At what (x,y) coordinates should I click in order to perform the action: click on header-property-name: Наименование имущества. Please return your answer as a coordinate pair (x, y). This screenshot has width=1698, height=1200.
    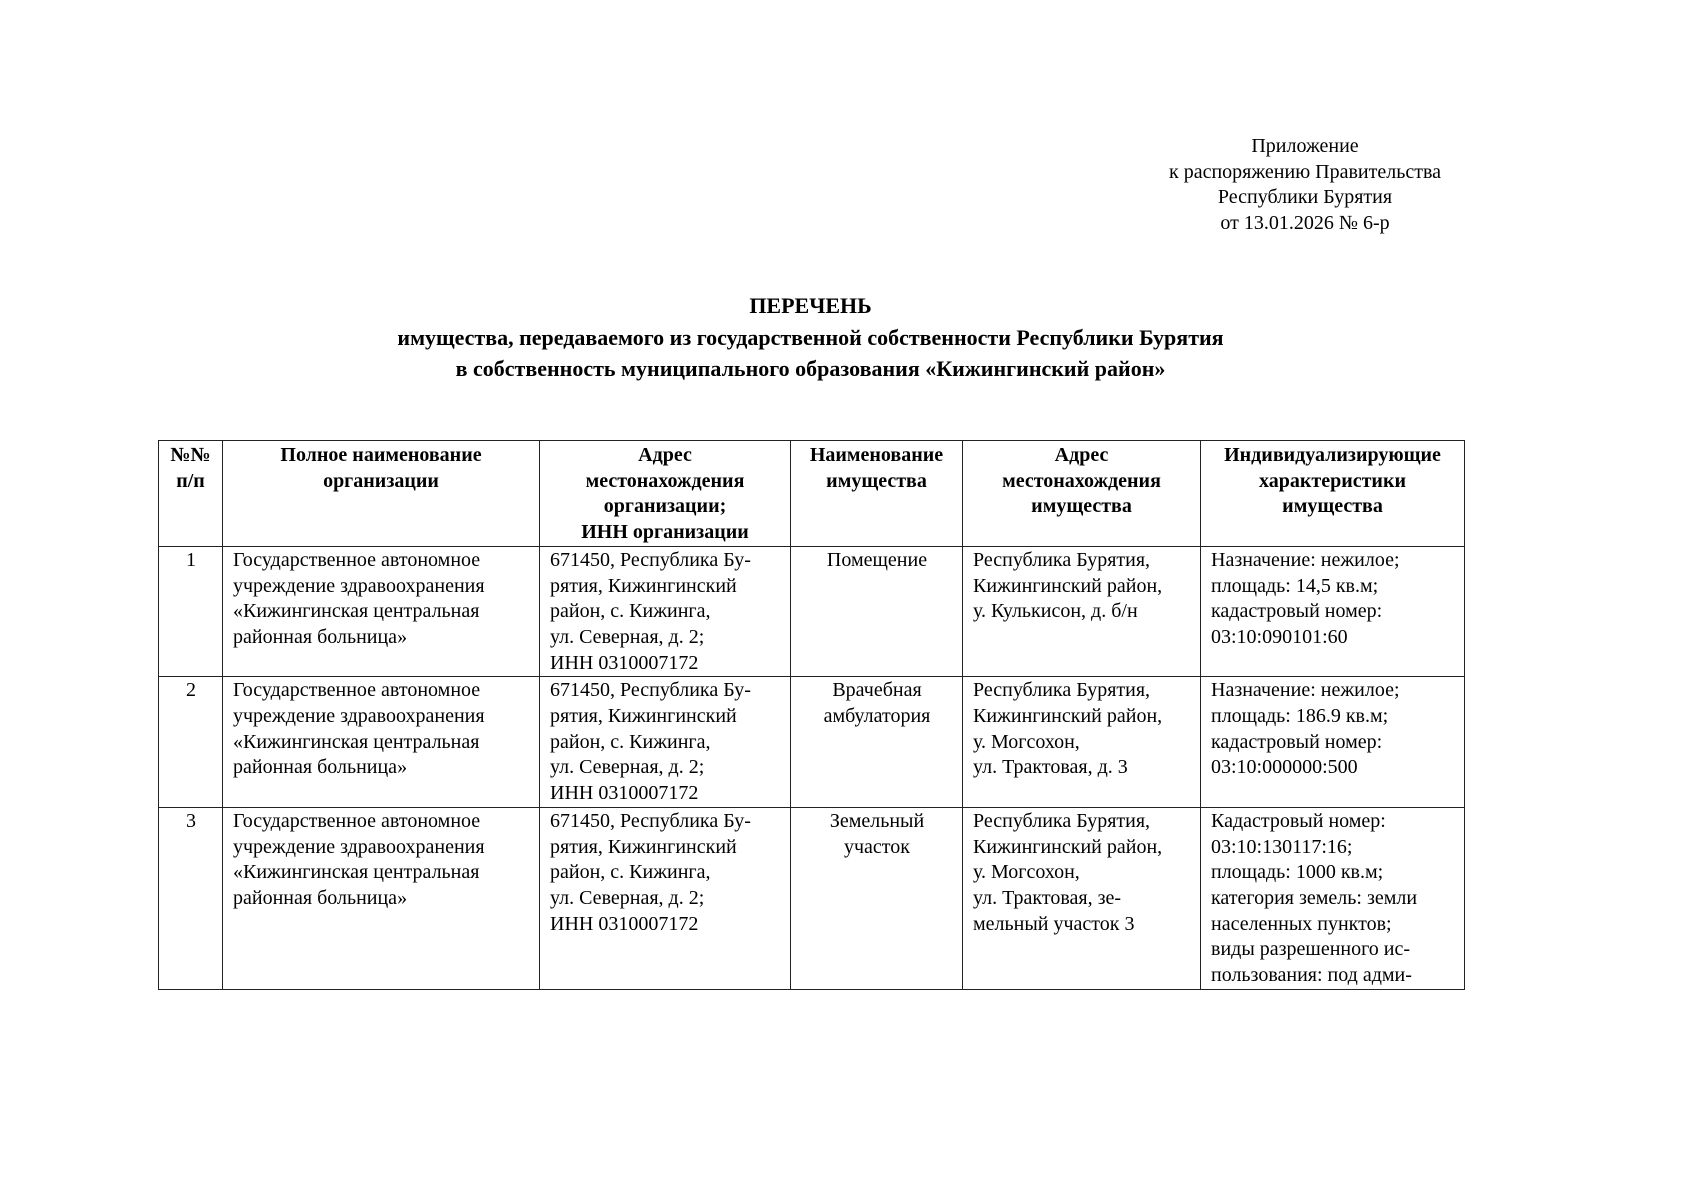
    Looking at the image, I should click on (876, 493).